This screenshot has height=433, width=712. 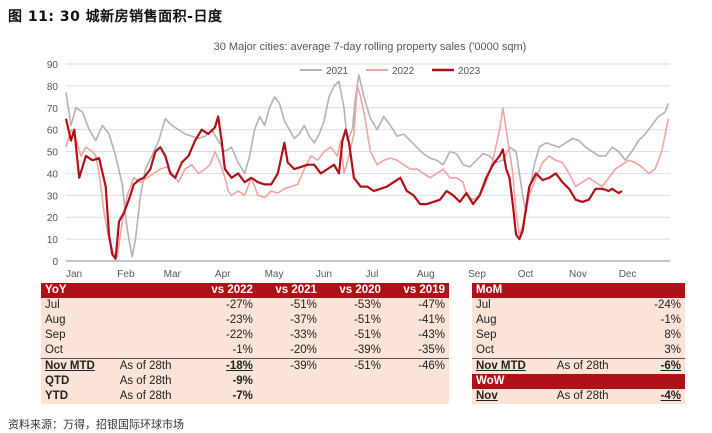 What do you see at coordinates (578, 320) in the screenshot?
I see `mom-row: Aug -1%` at bounding box center [578, 320].